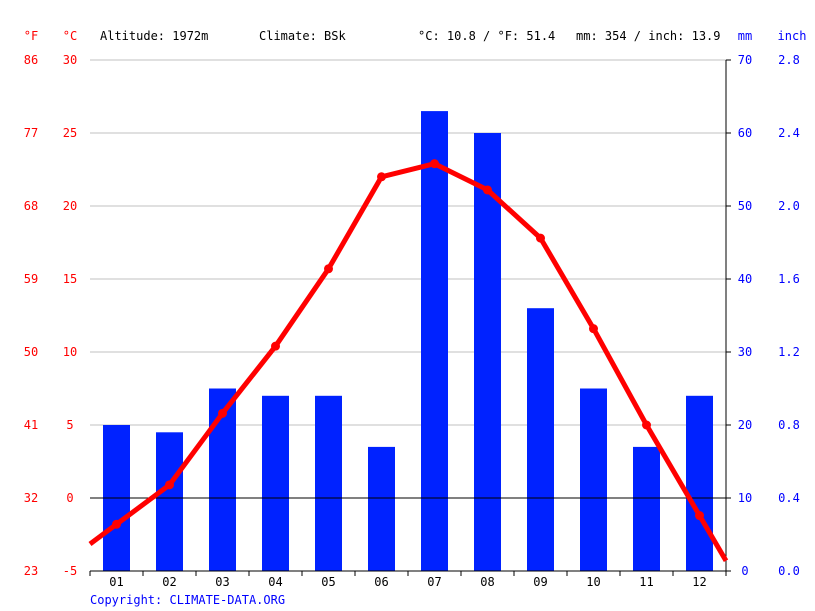 Image resolution: width=815 pixels, height=611 pixels. Describe the element at coordinates (789, 571) in the screenshot. I see `inch-tick-label: 0.0` at that location.